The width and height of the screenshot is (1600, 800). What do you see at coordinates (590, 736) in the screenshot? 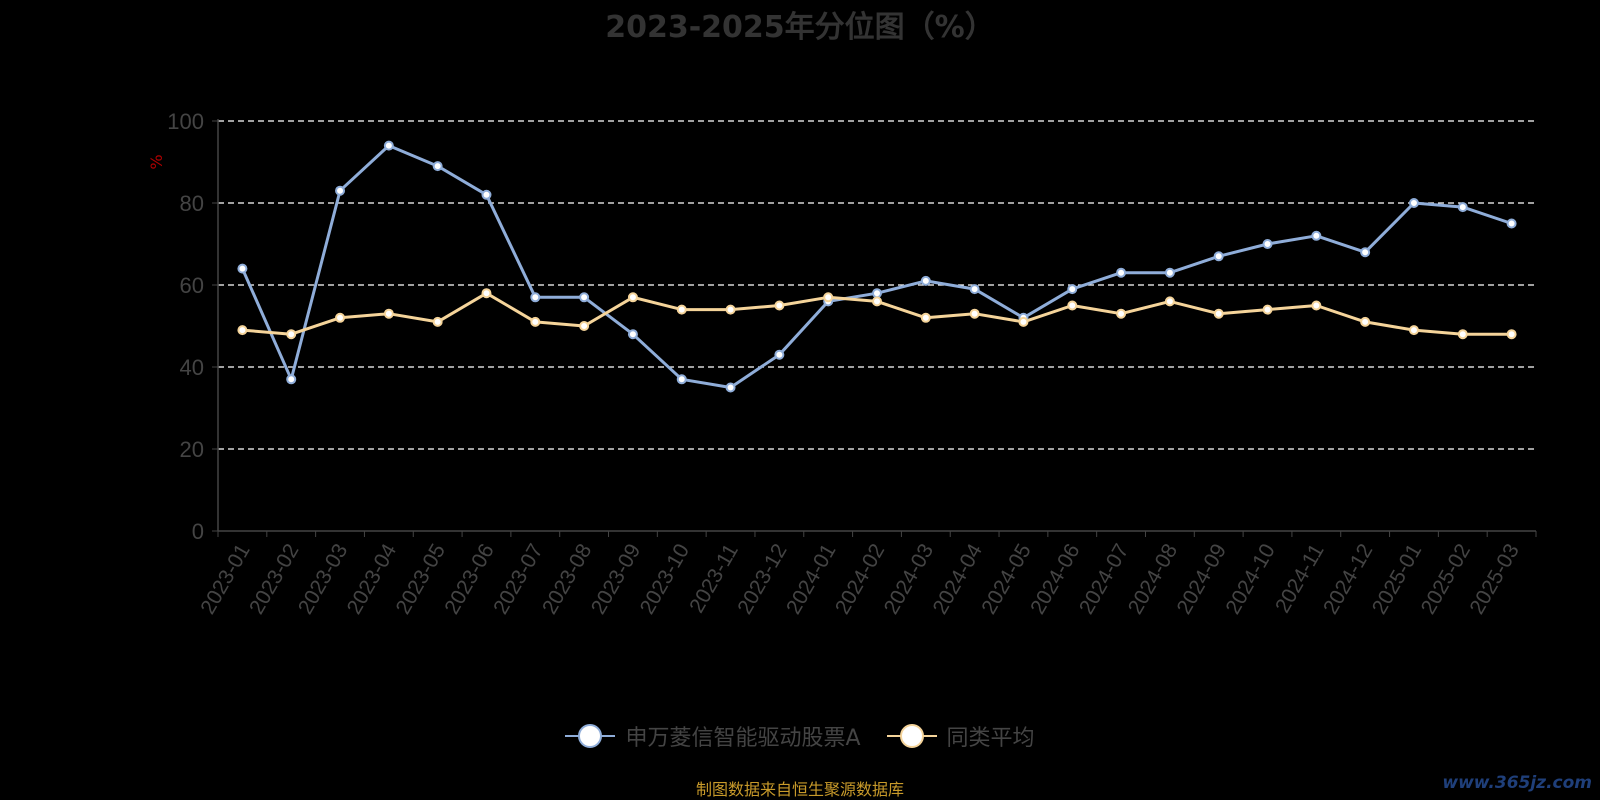
I see `legend-swatch-fund` at bounding box center [590, 736].